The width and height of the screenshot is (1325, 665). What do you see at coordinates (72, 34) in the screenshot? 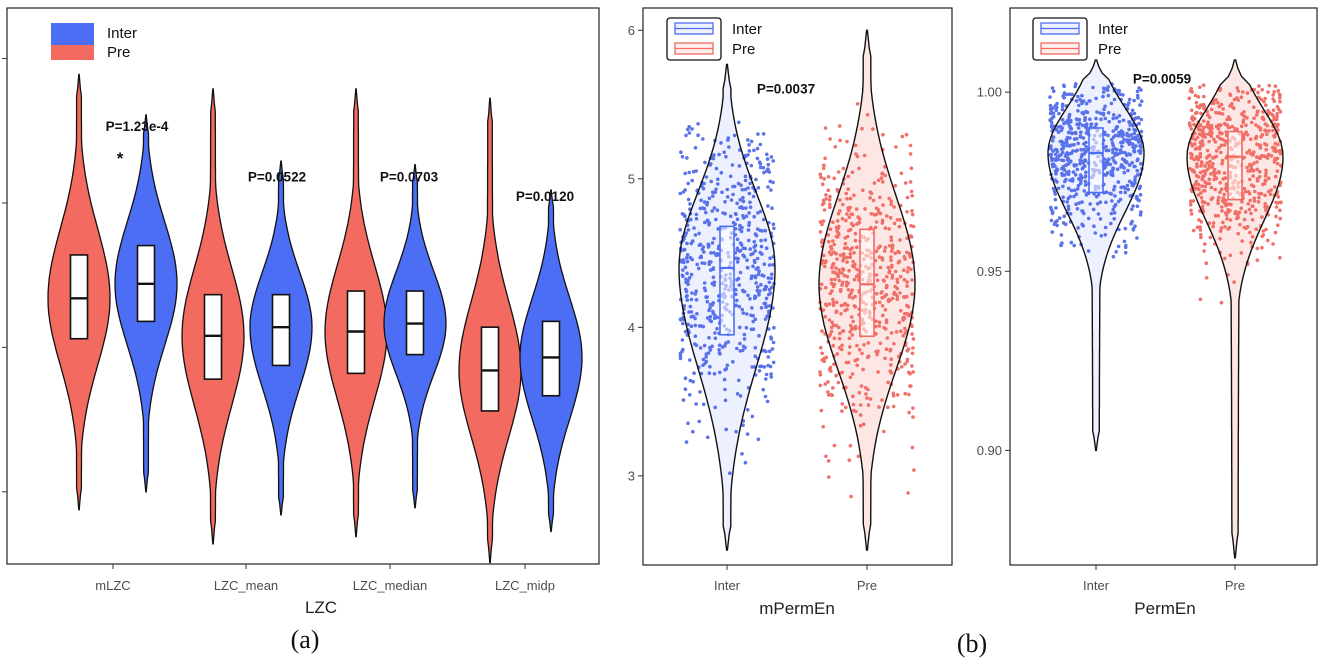
I see `legend-swatch-inter` at bounding box center [72, 34].